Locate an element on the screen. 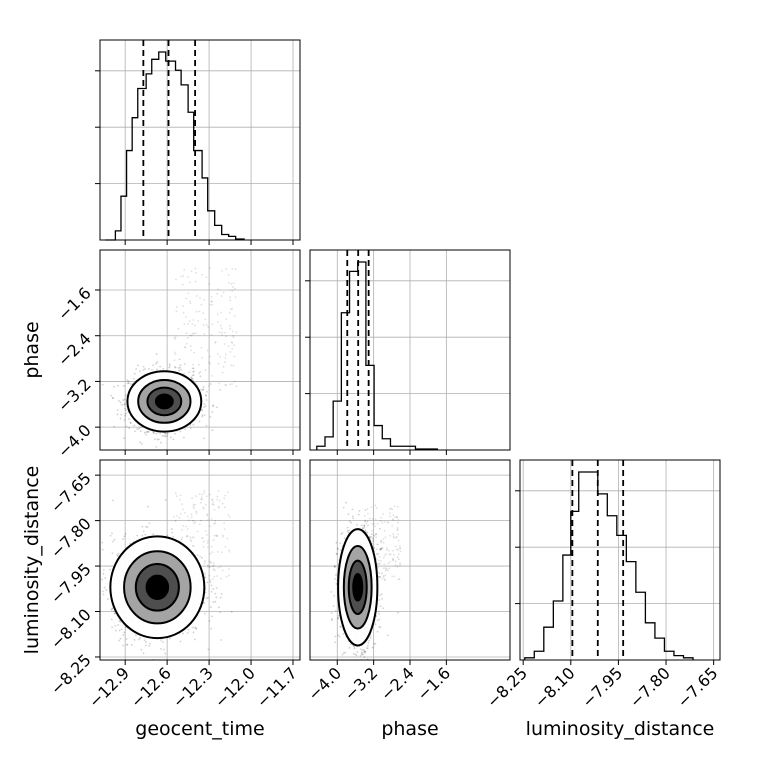 Image resolution: width=760 pixels, height=764 pixels. luminosity-distance-y-tick-2: −7.95 is located at coordinates (71, 583).